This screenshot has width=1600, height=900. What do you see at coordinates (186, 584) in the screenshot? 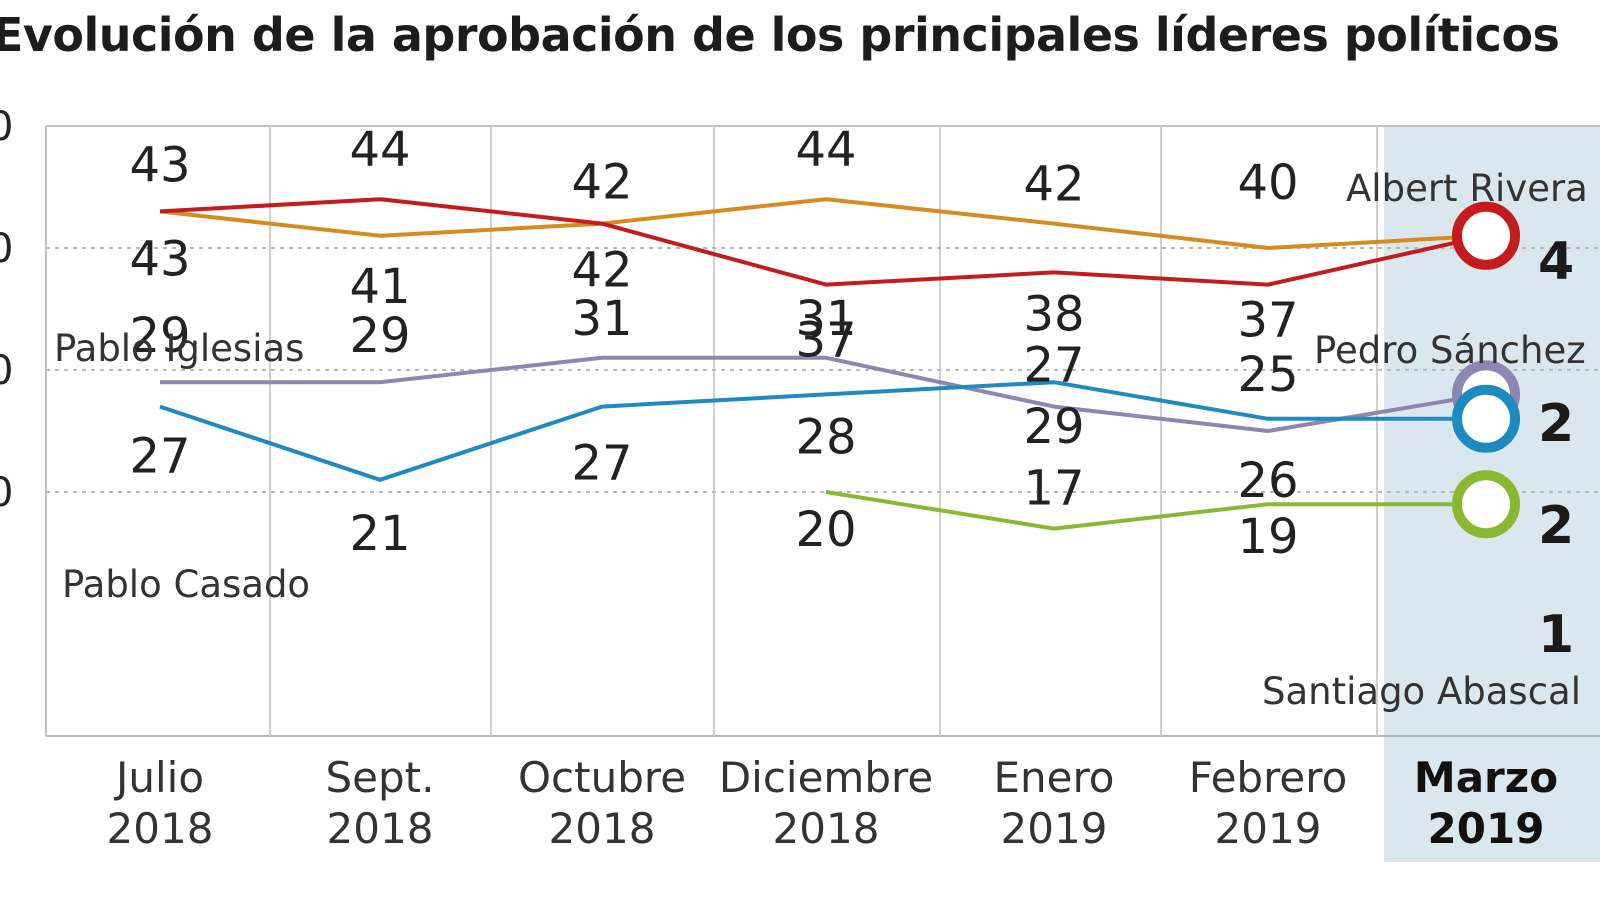
I see `series-name-label: Pablo Casado` at bounding box center [186, 584].